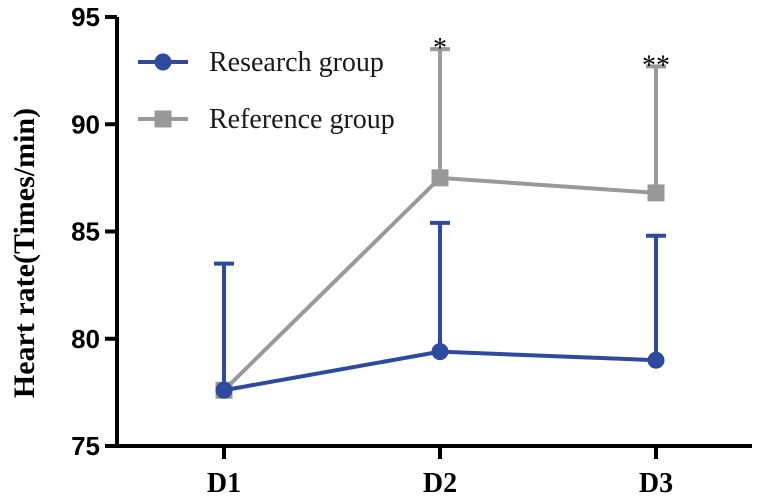 This screenshot has height=501, width=766. I want to click on legend: Research group Reference group, so click(266, 91).